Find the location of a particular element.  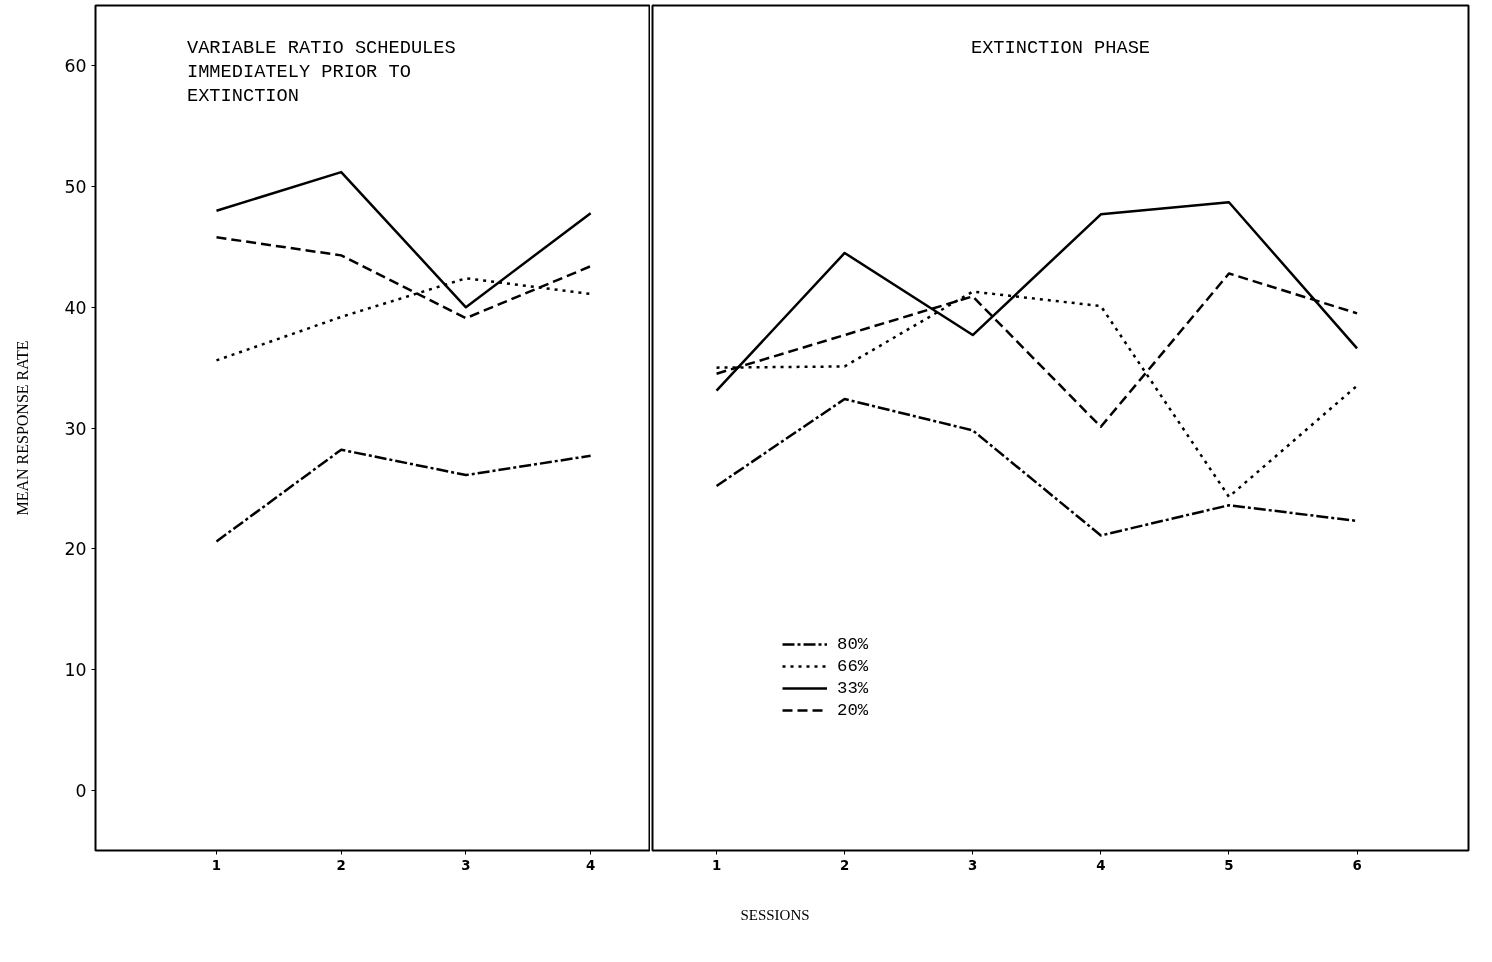

y-tick-label: 20 is located at coordinates (75, 549).